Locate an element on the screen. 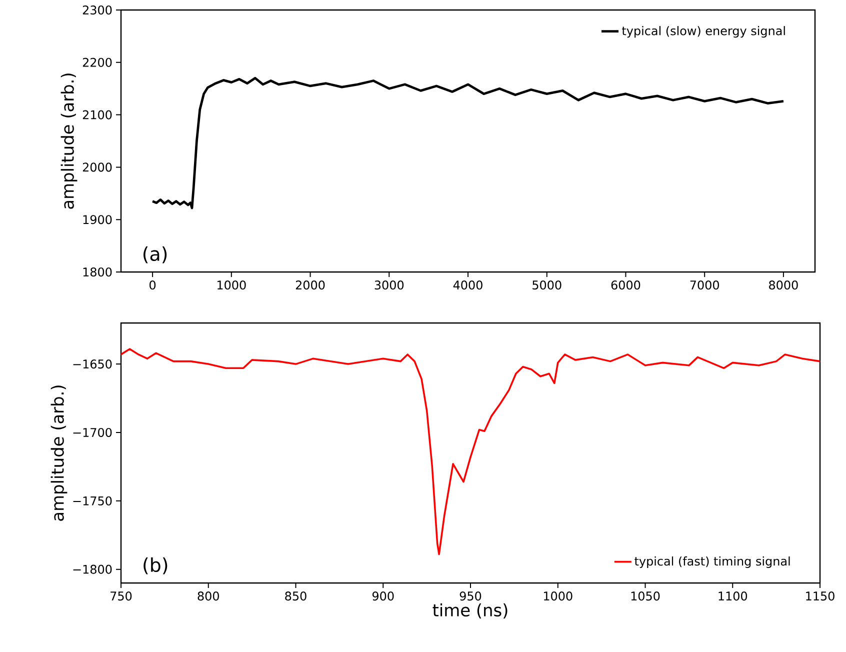 The height and width of the screenshot is (652, 846). x-tick-label: 800 is located at coordinates (208, 596).